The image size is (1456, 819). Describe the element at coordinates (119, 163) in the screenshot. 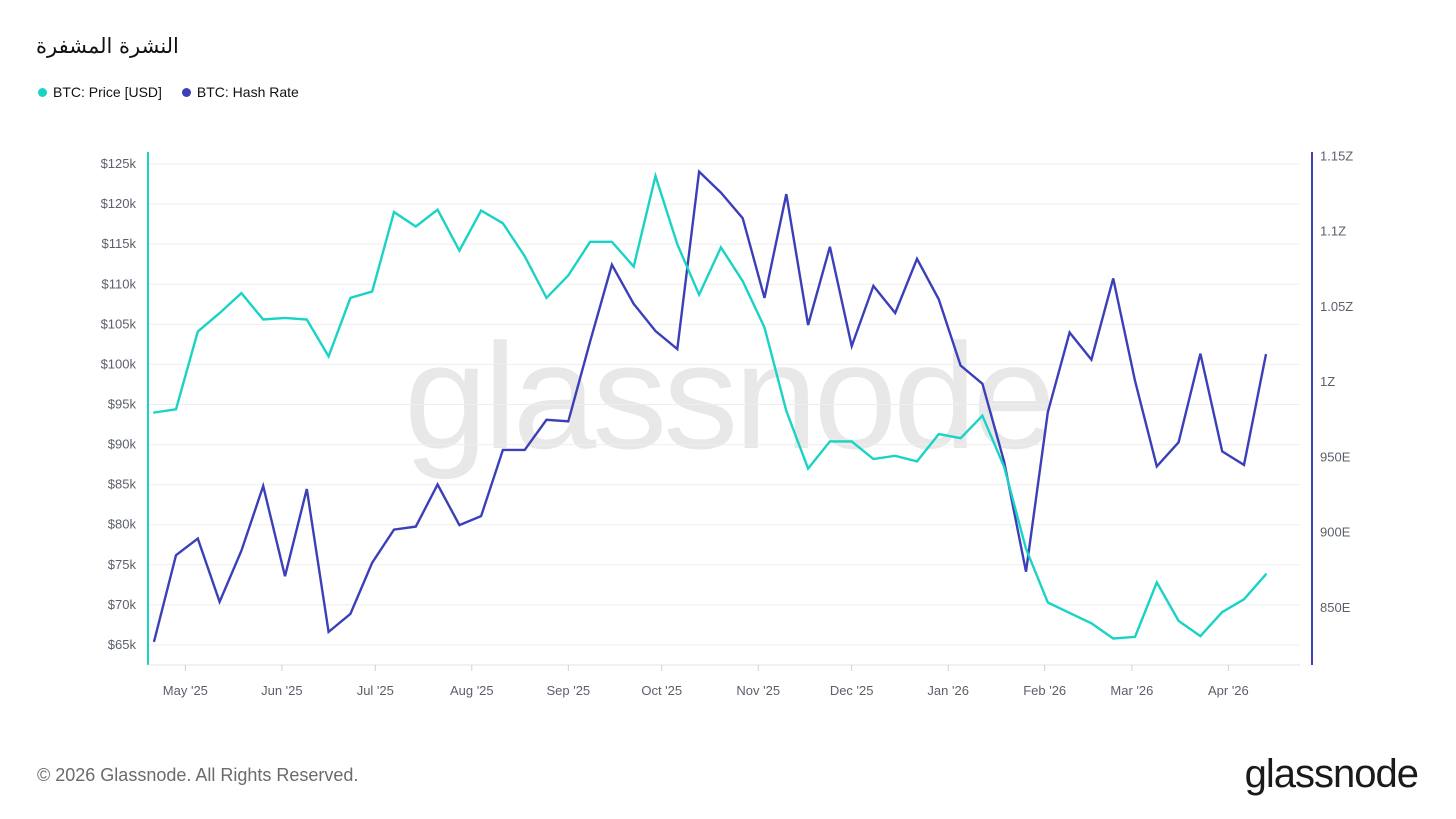

I see `left-tick-label: $125k` at that location.